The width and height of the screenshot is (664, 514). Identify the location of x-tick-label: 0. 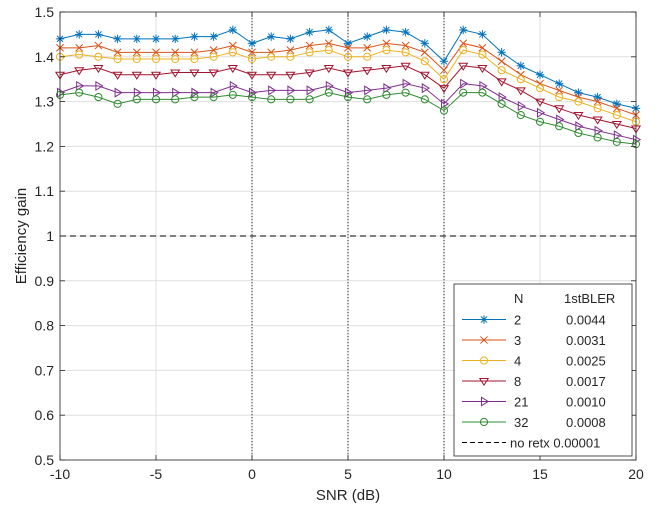
(252, 474).